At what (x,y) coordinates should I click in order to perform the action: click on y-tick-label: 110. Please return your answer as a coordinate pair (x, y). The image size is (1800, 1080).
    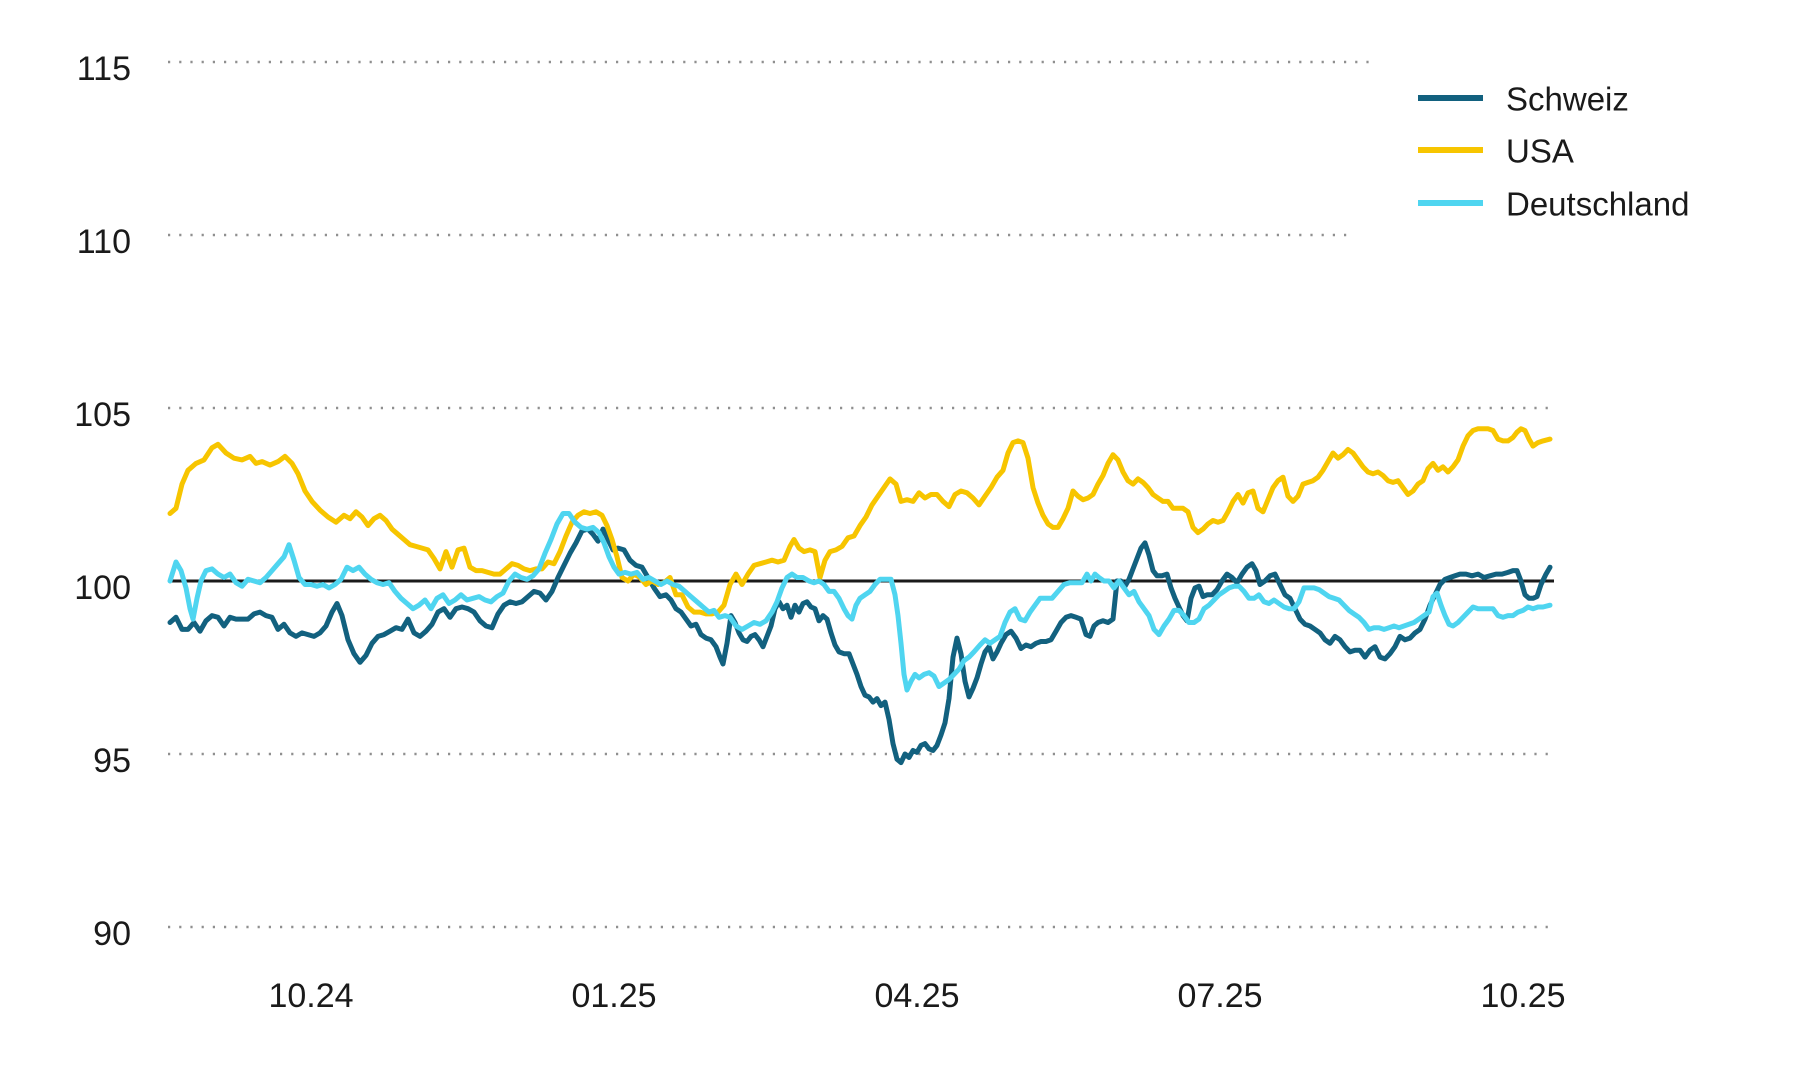
    Looking at the image, I should click on (104, 242).